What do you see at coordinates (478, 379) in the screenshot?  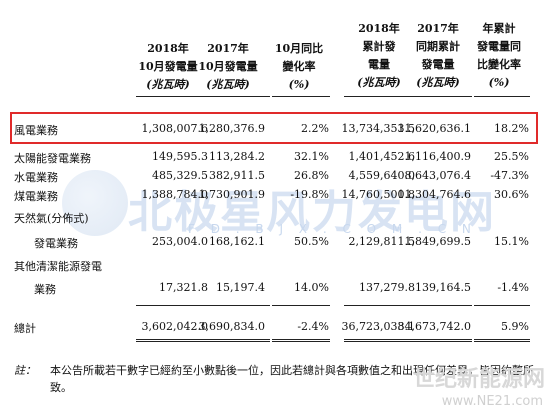 I see `watermark-brand-2: 世纪新能源网` at bounding box center [478, 379].